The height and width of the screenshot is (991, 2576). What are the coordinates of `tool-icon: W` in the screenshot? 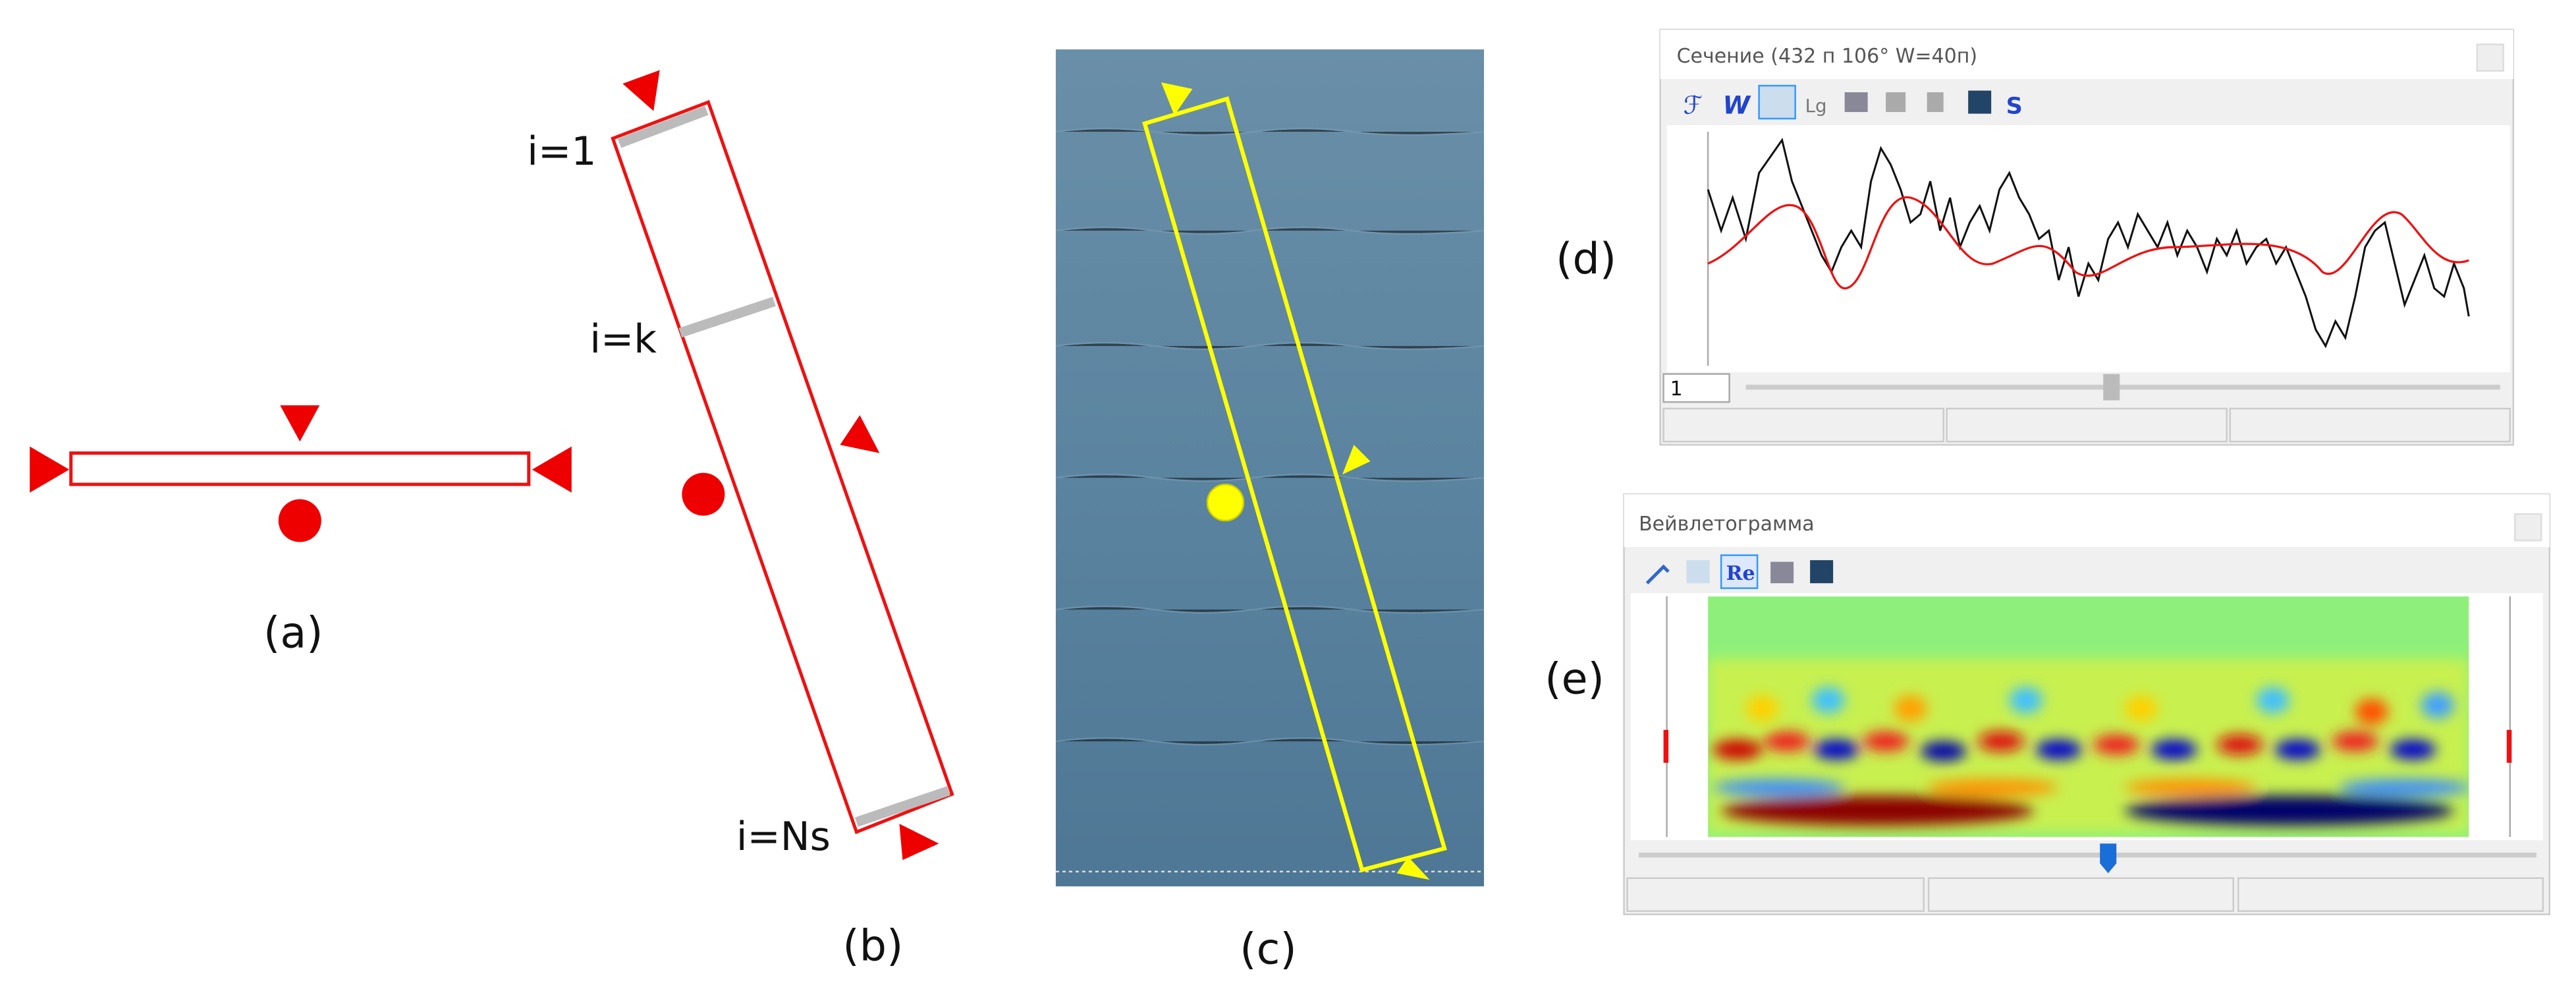 It's located at (1737, 105).